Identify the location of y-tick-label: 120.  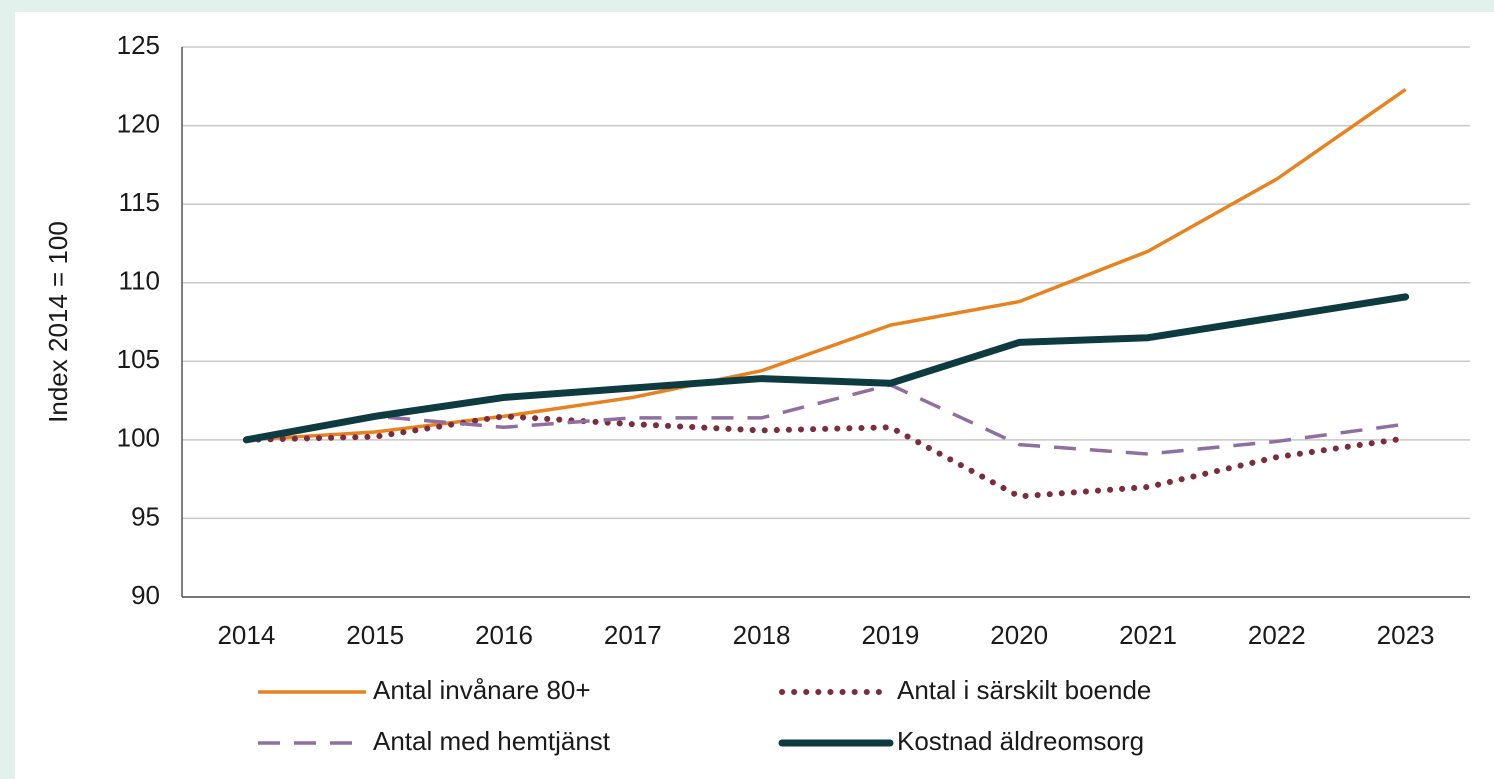
(138, 123).